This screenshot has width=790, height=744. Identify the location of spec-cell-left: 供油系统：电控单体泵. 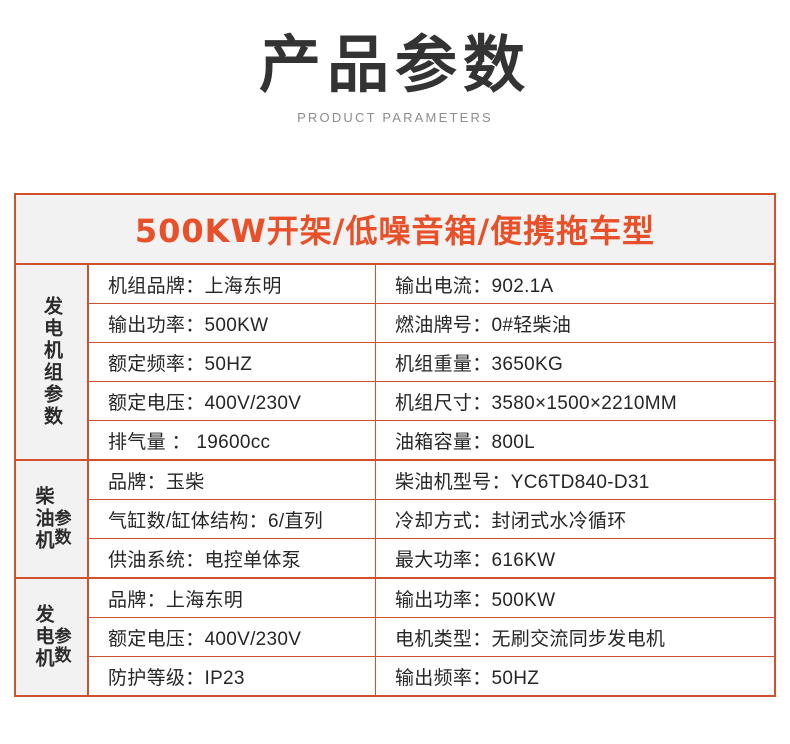
(232, 558).